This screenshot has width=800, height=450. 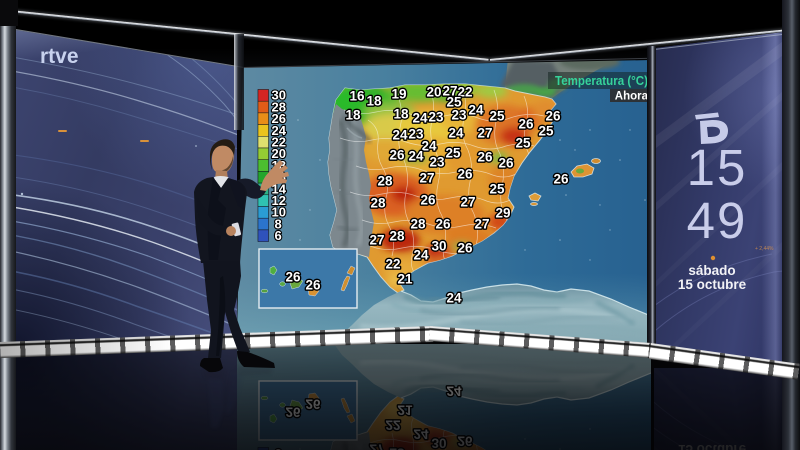 I want to click on svg-text: 49, so click(x=717, y=220).